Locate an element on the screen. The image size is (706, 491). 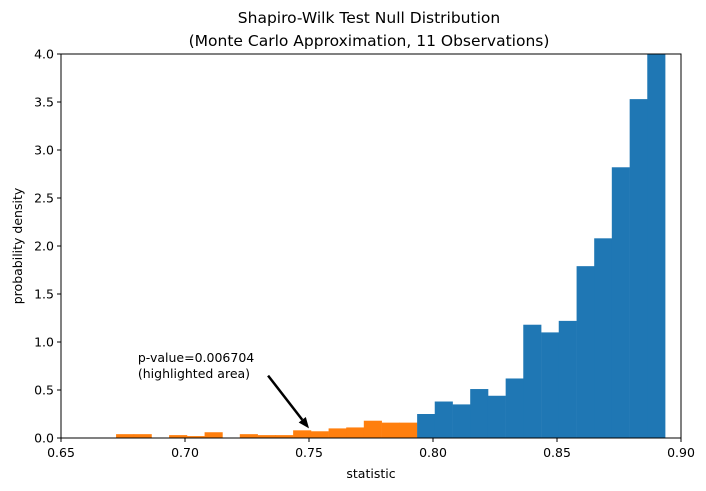
y-tick-label: 3.5 is located at coordinates (44, 102).